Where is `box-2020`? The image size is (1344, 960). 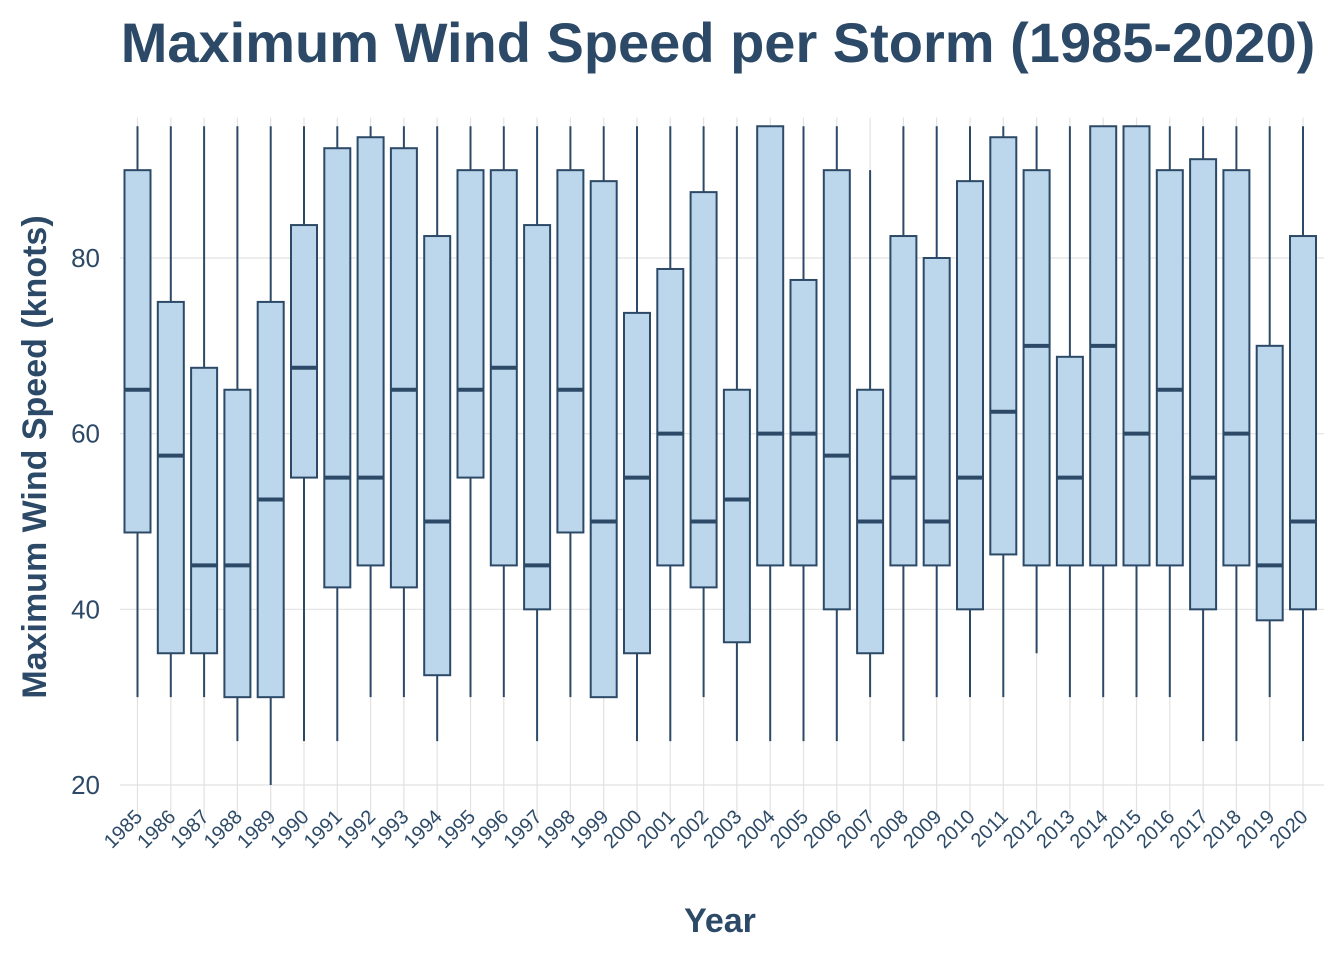 box-2020 is located at coordinates (1303, 434).